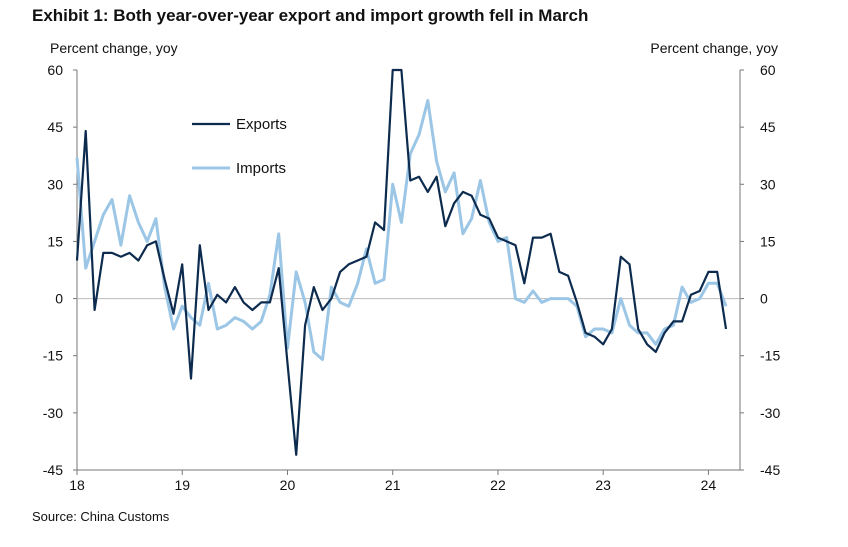 The image size is (848, 547). I want to click on x-tick-label: 18, so click(77, 485).